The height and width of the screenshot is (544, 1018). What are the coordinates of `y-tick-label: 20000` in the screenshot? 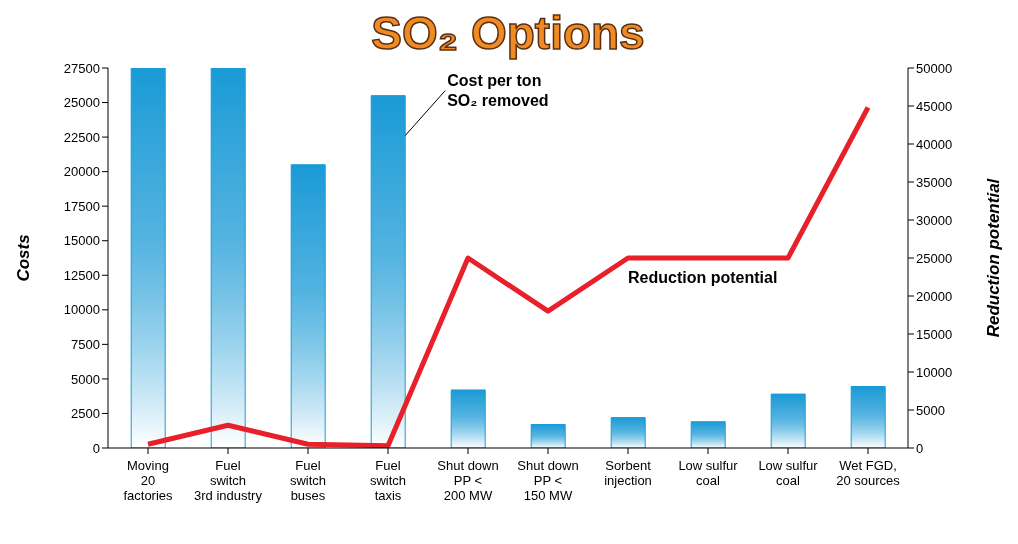 It's located at (81, 172).